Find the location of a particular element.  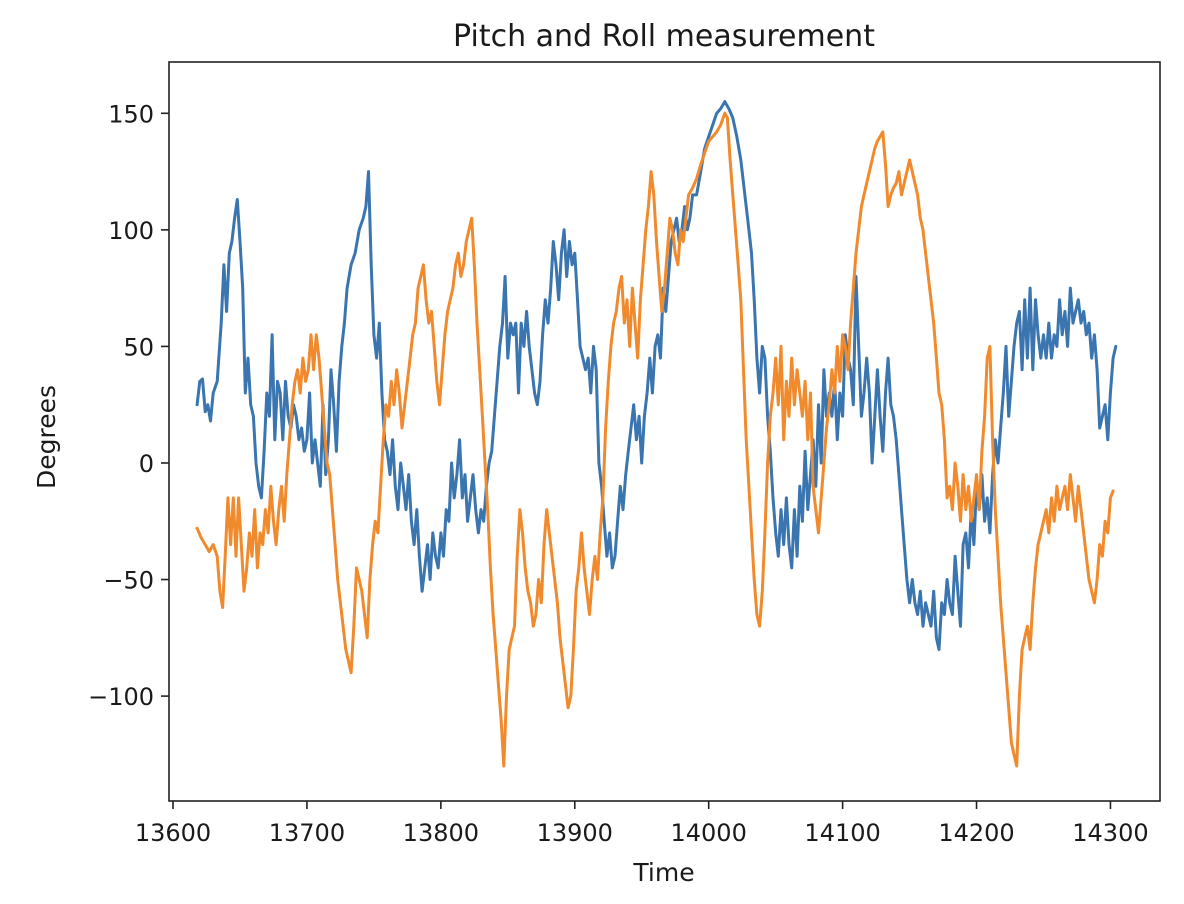

x-axis-label: Time is located at coordinates (663, 872).